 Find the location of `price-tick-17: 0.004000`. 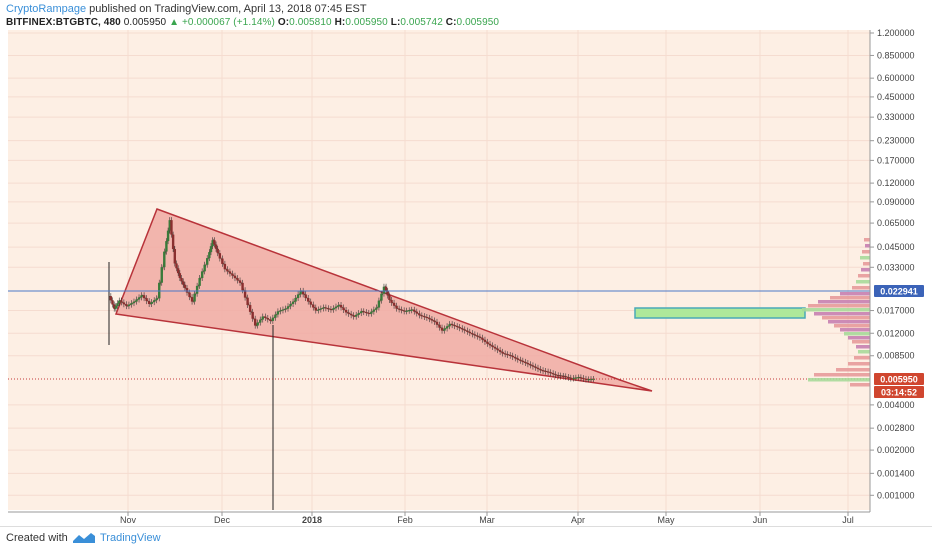

price-tick-17: 0.004000 is located at coordinates (892, 405).